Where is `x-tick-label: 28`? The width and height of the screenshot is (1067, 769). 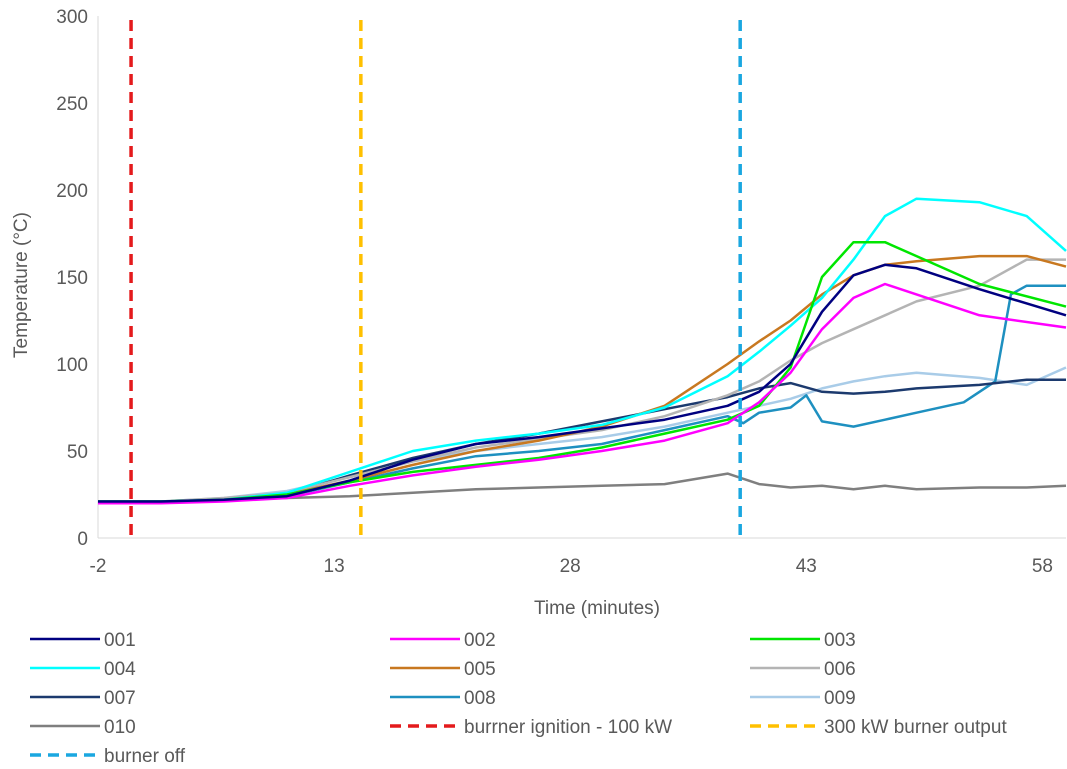
x-tick-label: 28 is located at coordinates (570, 566).